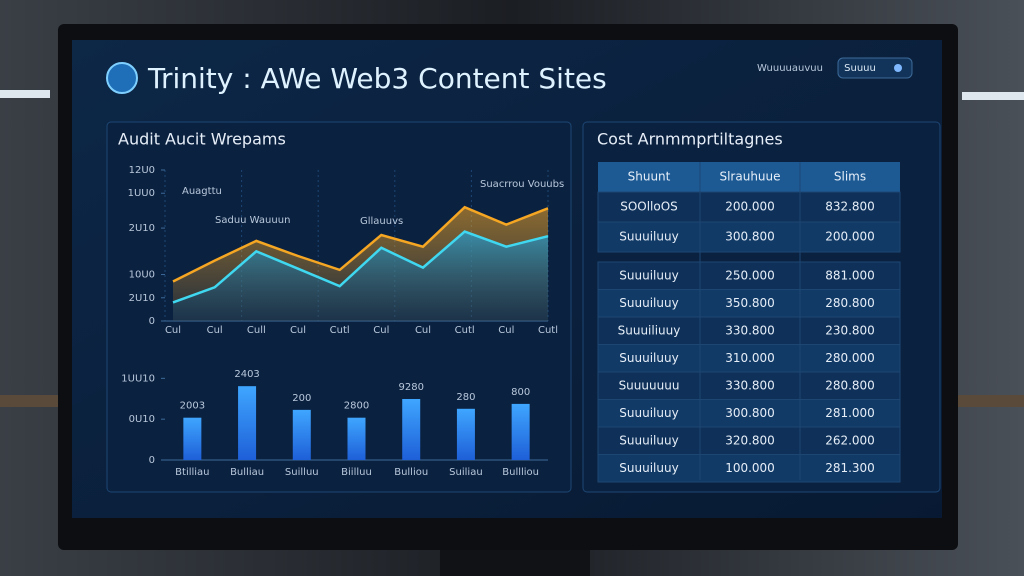 The width and height of the screenshot is (1024, 576). I want to click on header-button, so click(875, 68).